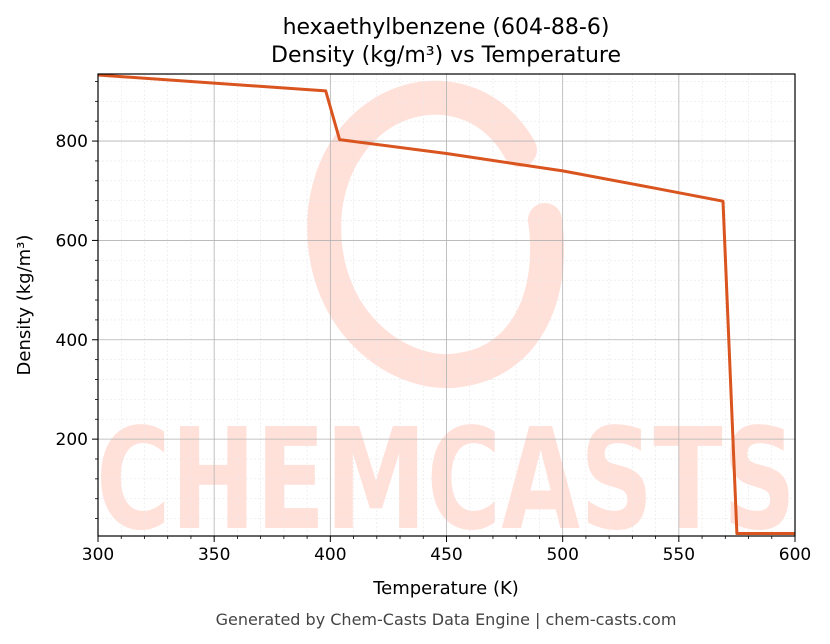 This screenshot has width=830, height=644. I want to click on x-tick-label: 450, so click(446, 555).